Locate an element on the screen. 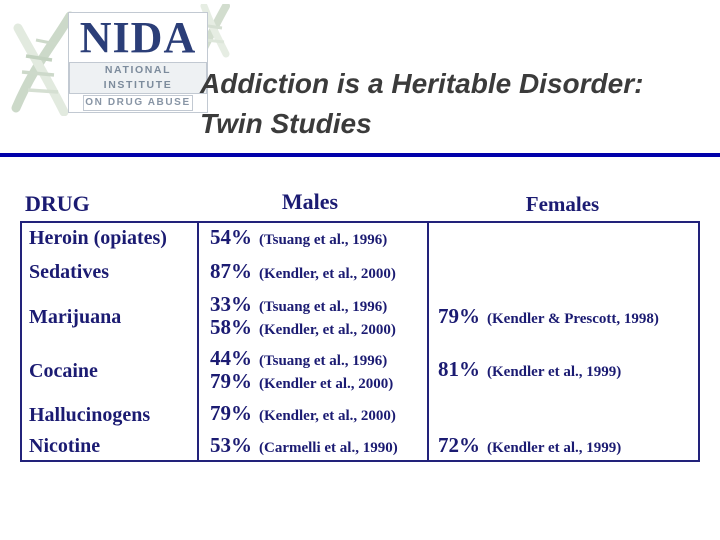 The image size is (720, 540). drug-cell: Hallucinogens is located at coordinates (109, 414).